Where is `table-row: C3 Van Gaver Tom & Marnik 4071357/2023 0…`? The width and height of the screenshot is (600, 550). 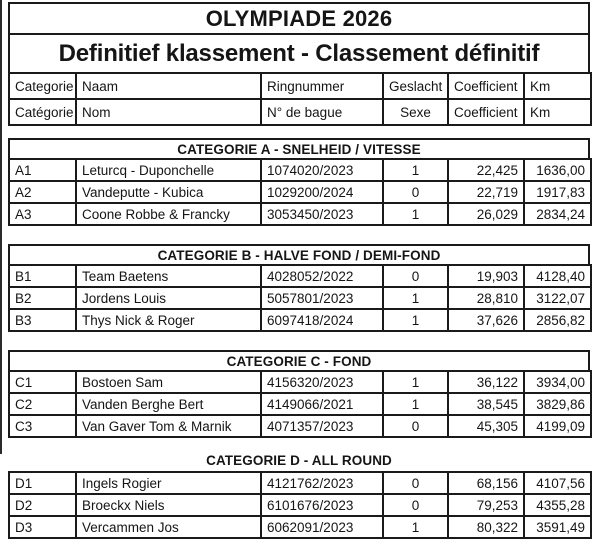
table-row: C3 Van Gaver Tom & Marnik 4071357/2023 0… is located at coordinates (300, 426).